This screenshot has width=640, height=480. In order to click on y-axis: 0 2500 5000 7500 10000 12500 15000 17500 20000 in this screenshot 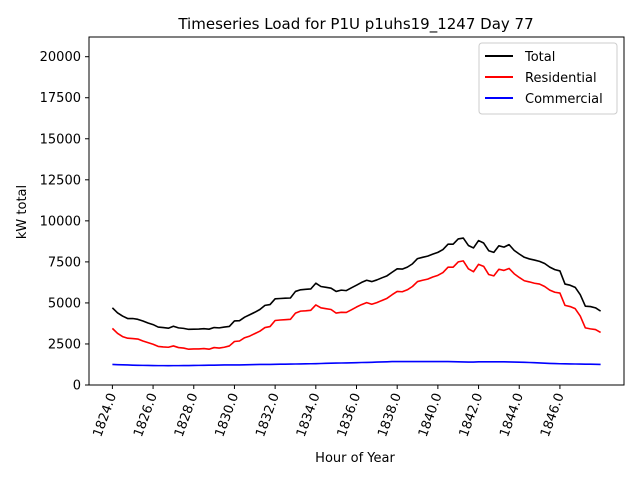, I will do `click(64, 222)`.